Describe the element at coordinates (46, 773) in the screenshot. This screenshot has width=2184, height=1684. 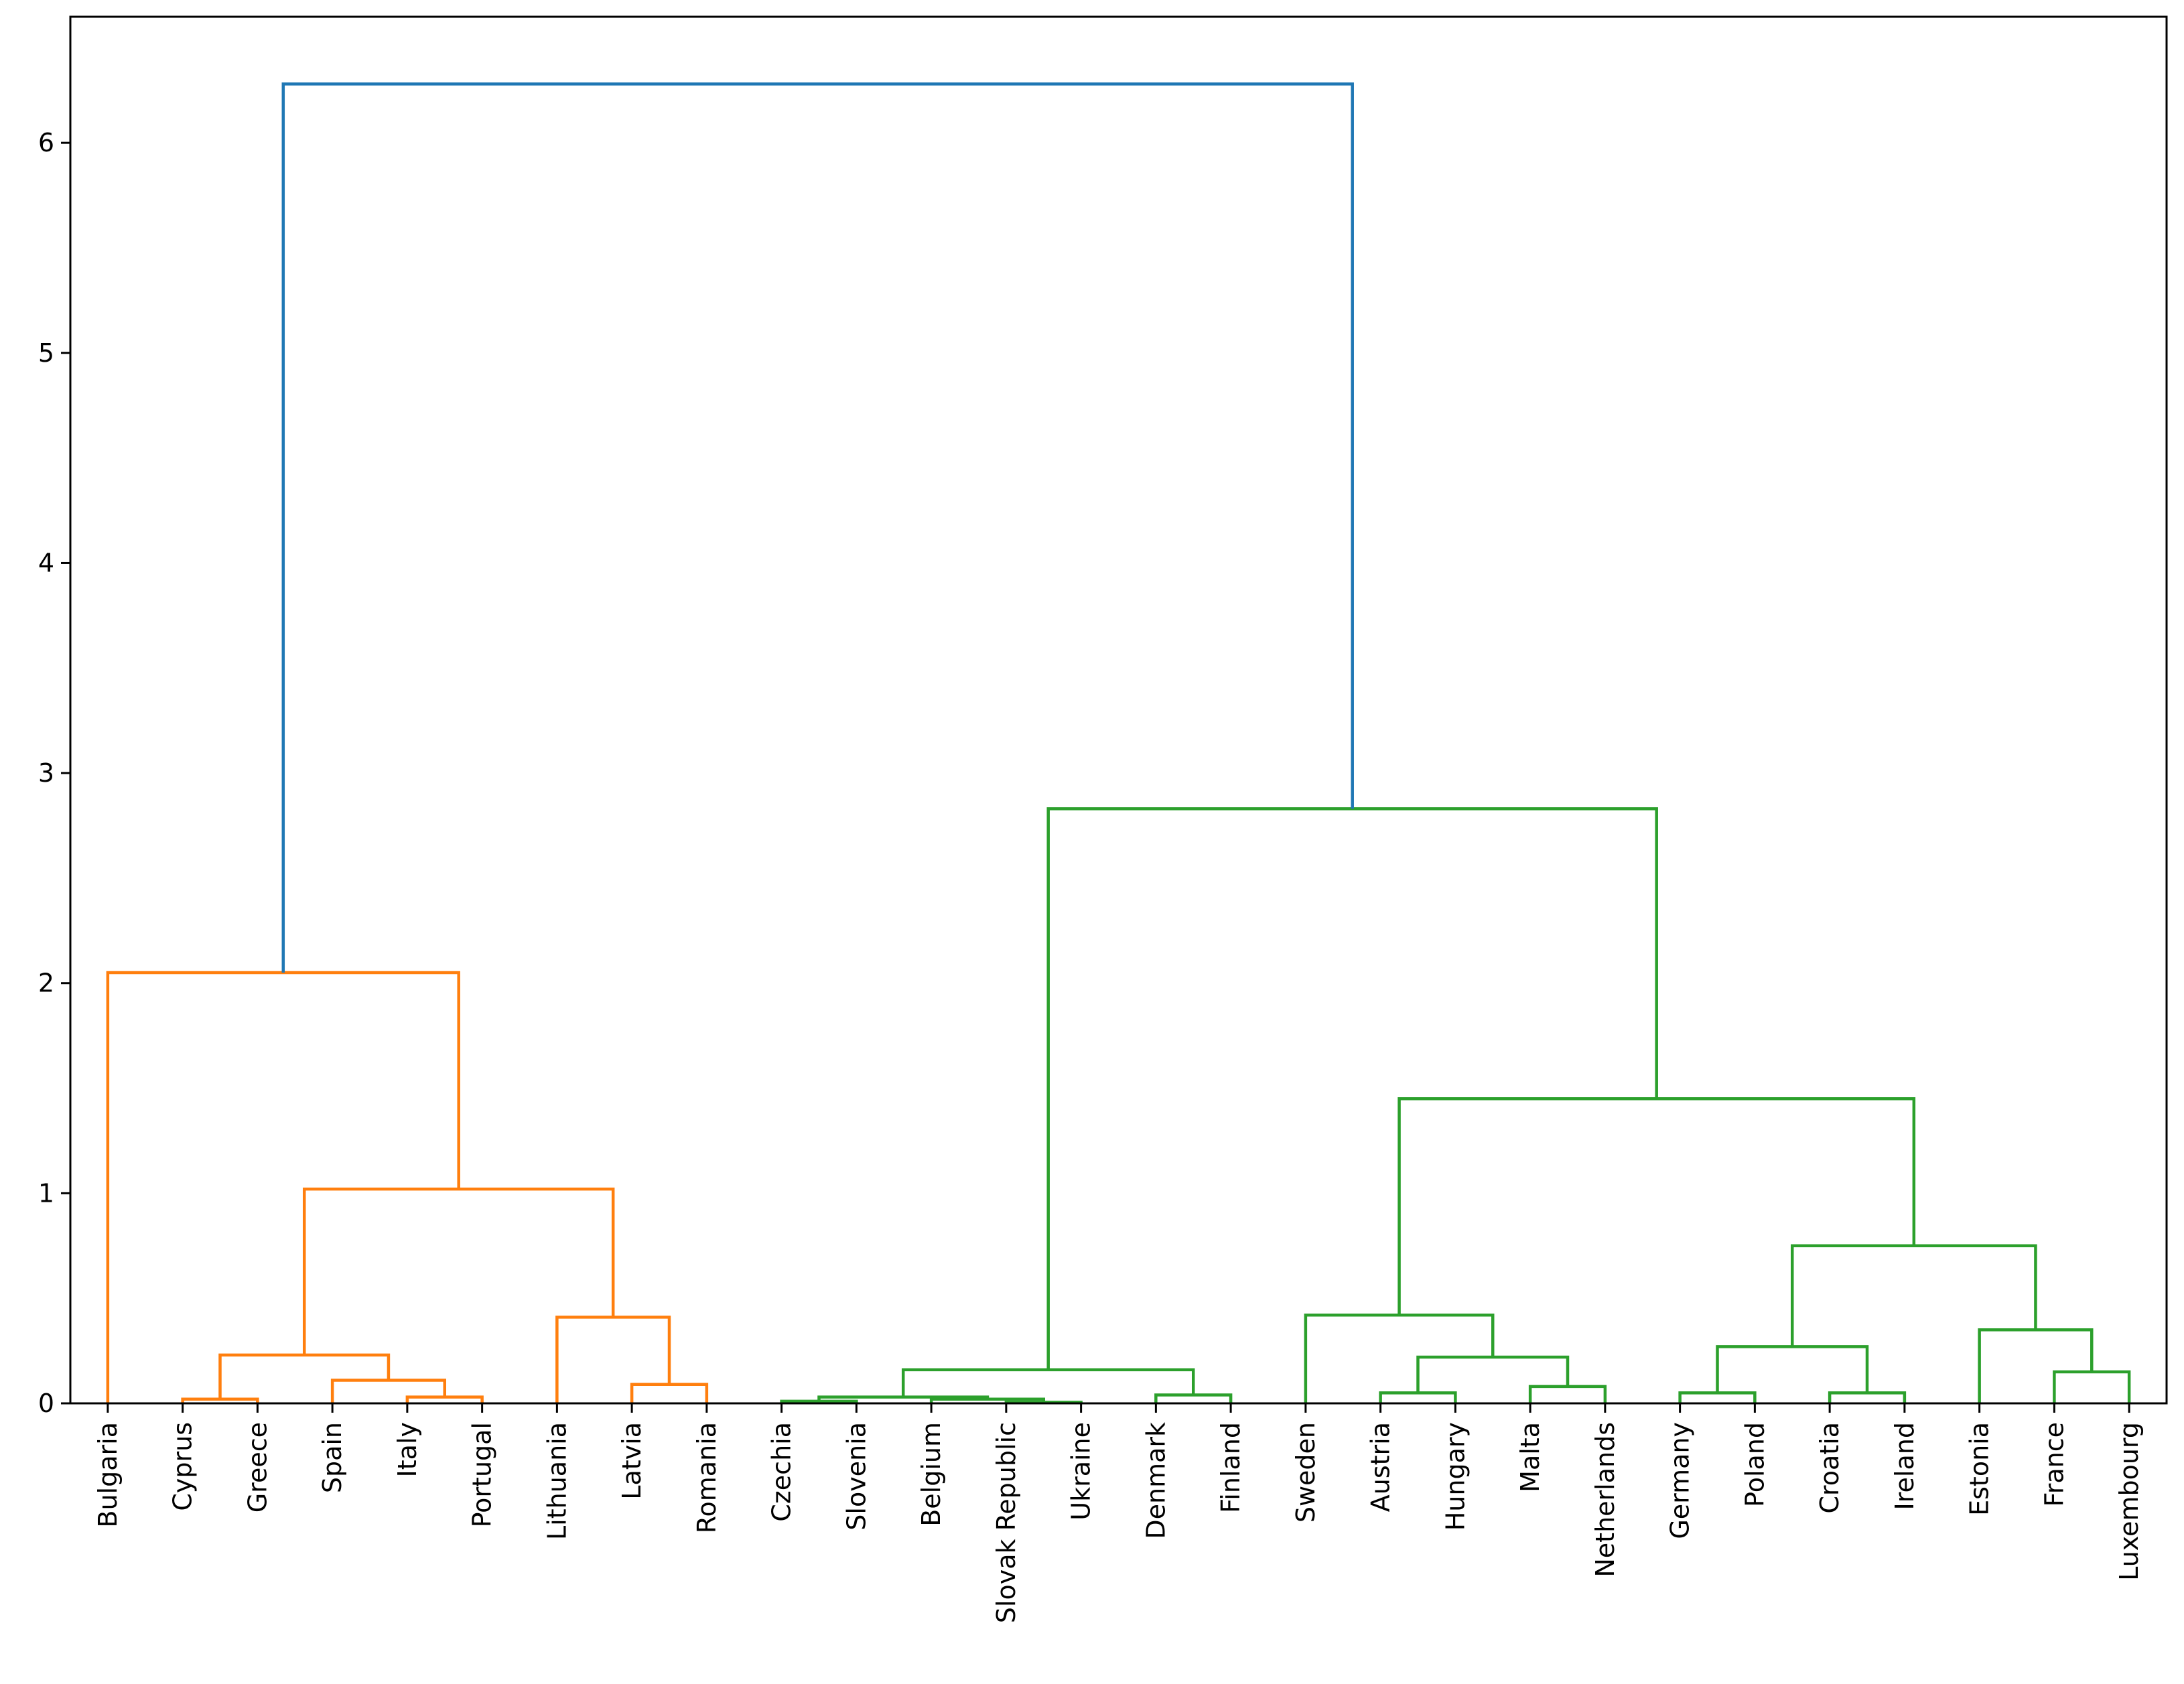
I see `y-tick-label: 3` at that location.